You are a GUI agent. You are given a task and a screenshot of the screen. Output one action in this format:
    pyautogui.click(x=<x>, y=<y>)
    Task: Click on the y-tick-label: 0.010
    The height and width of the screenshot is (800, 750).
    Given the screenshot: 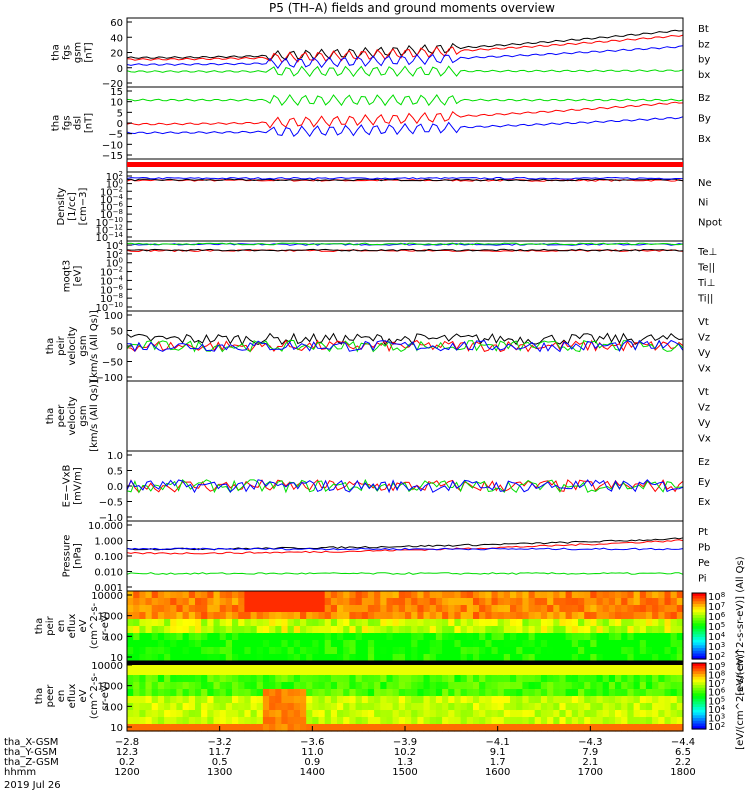 What is the action you would take?
    pyautogui.click(x=108, y=573)
    